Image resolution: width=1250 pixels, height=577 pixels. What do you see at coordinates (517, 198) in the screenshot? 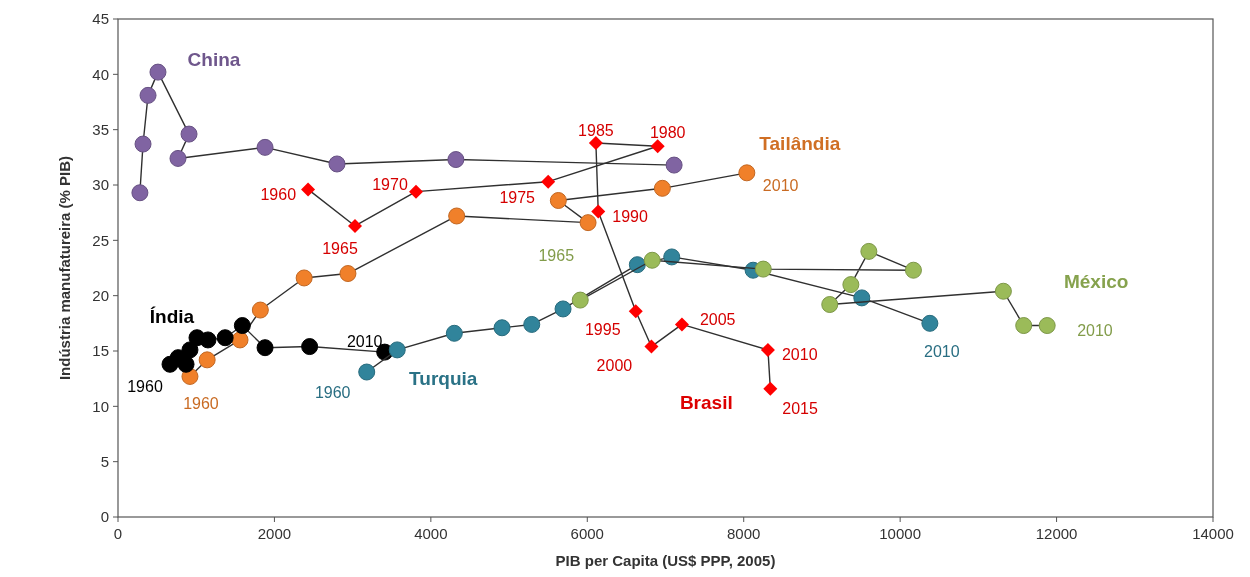
I see `annotation: 1975` at bounding box center [517, 198].